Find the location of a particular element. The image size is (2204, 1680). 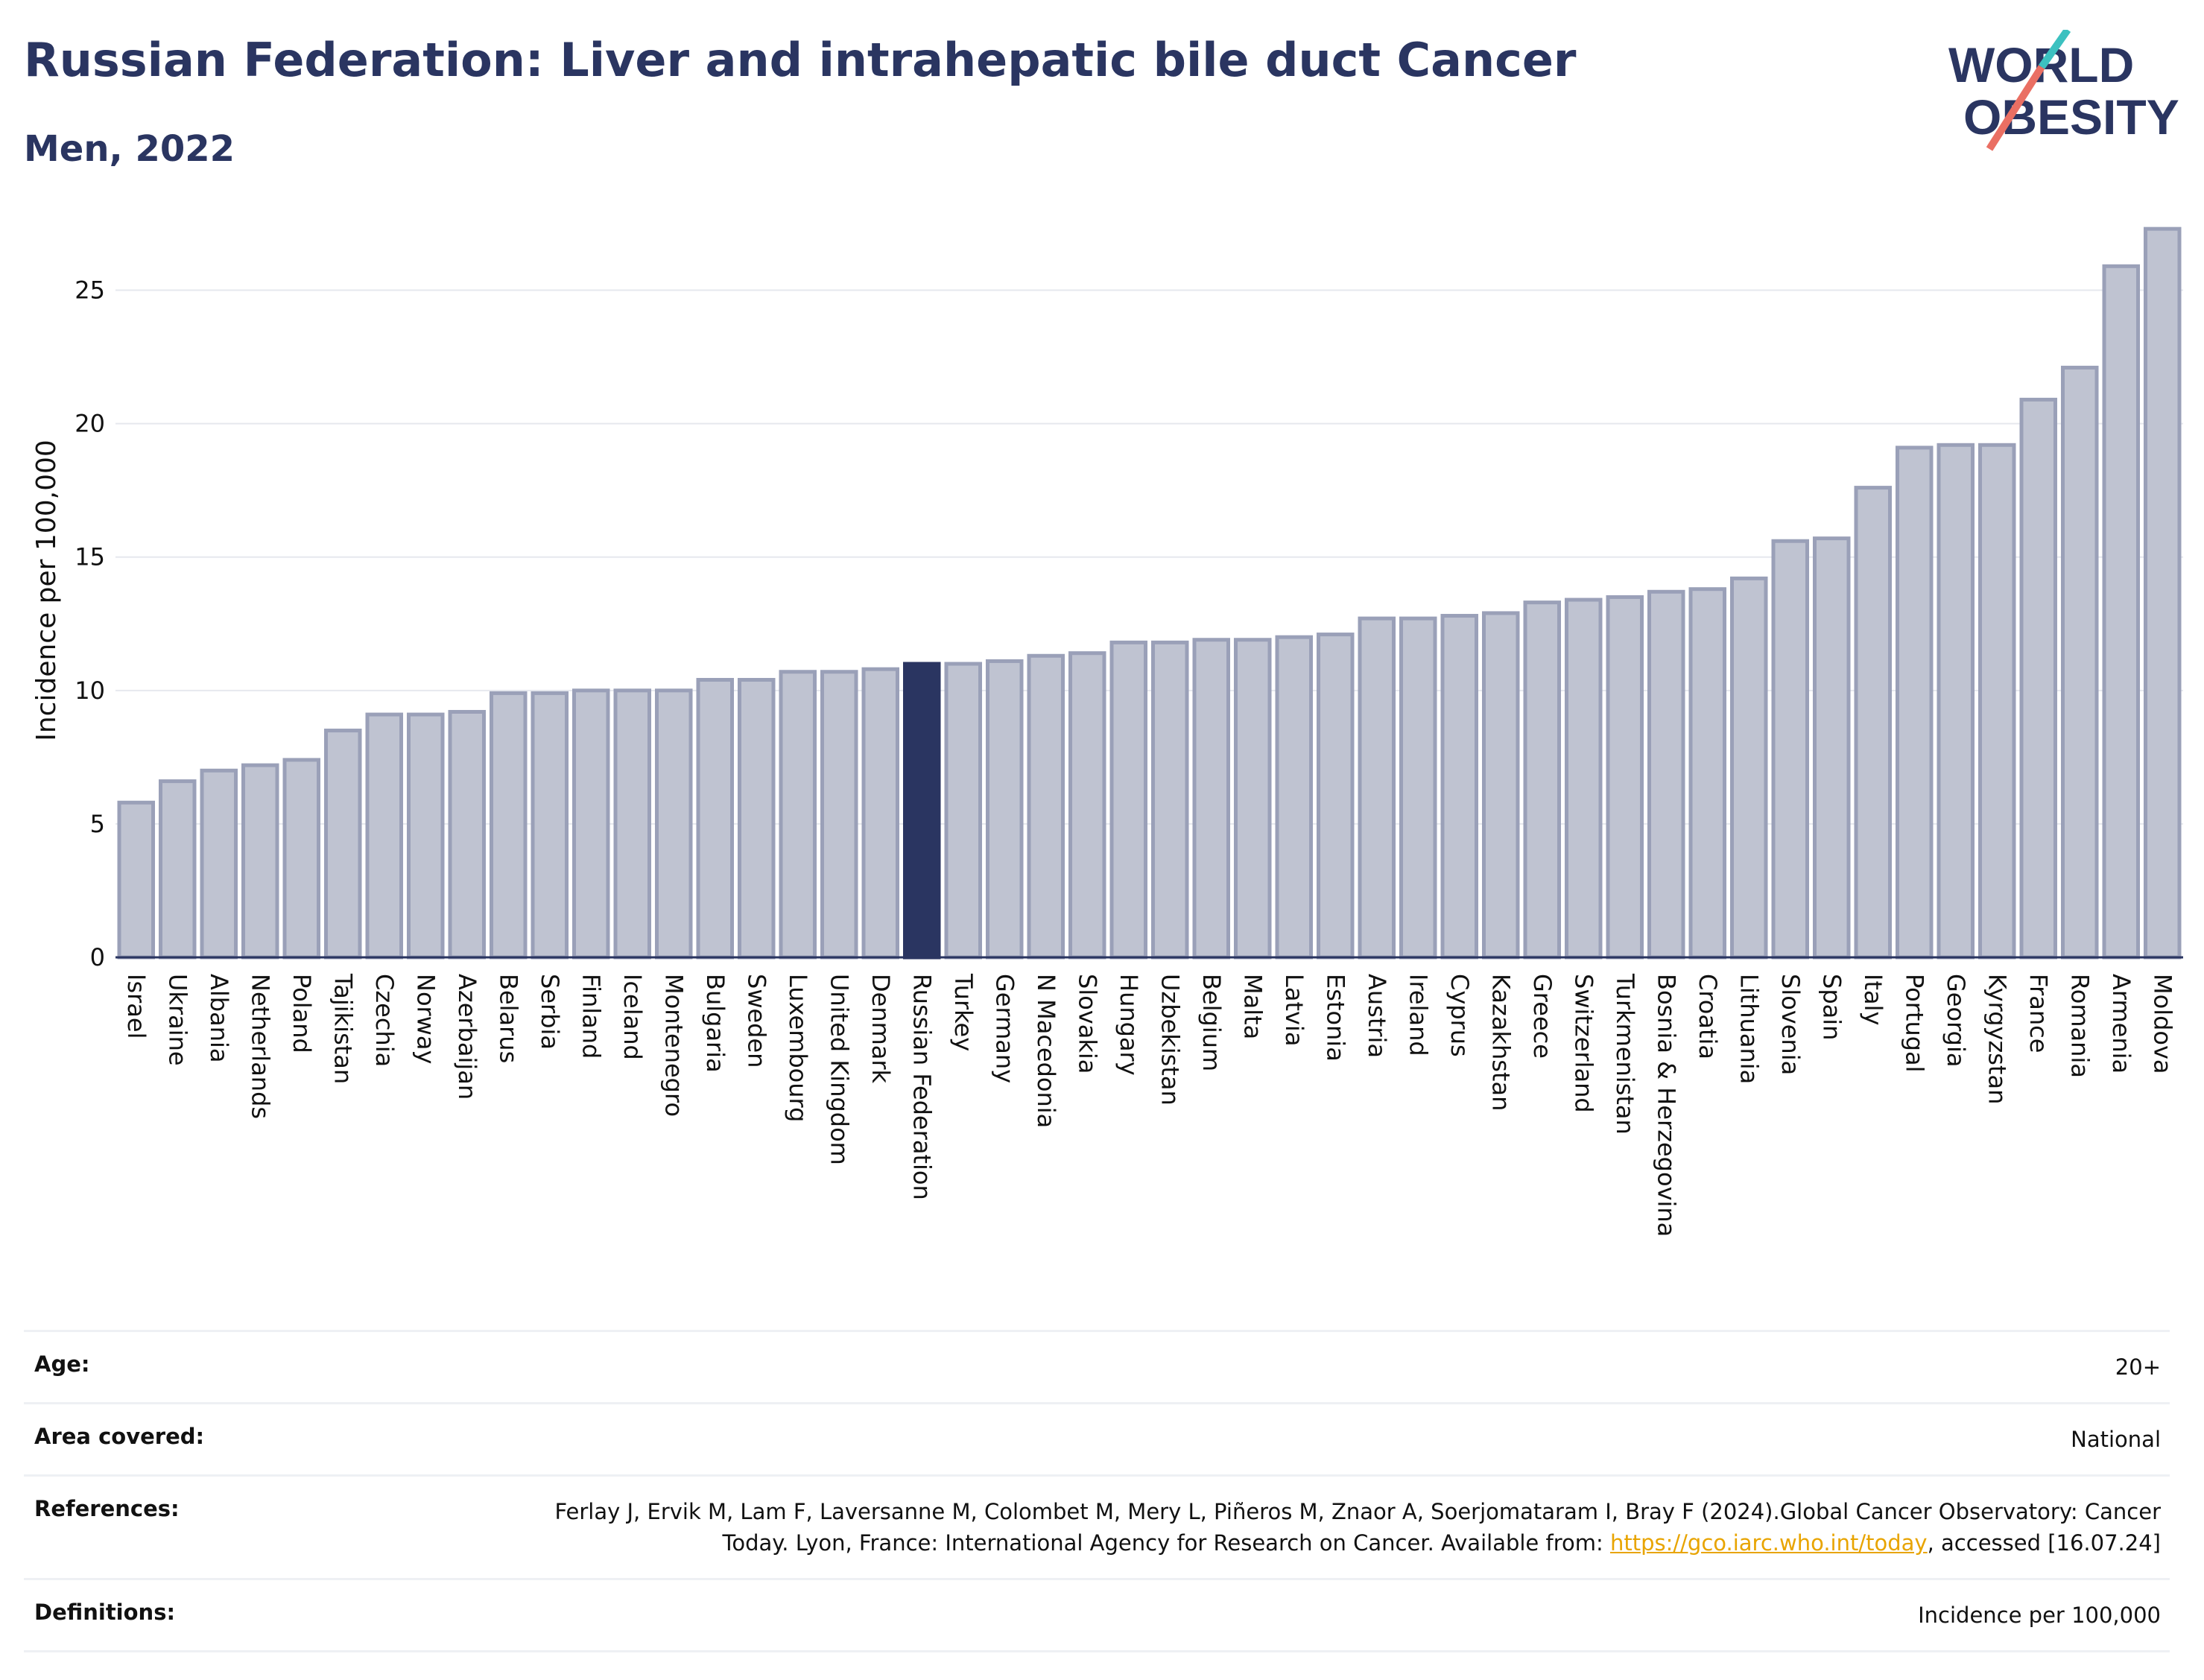

x-tick-label: Montenegro is located at coordinates (673, 1045).